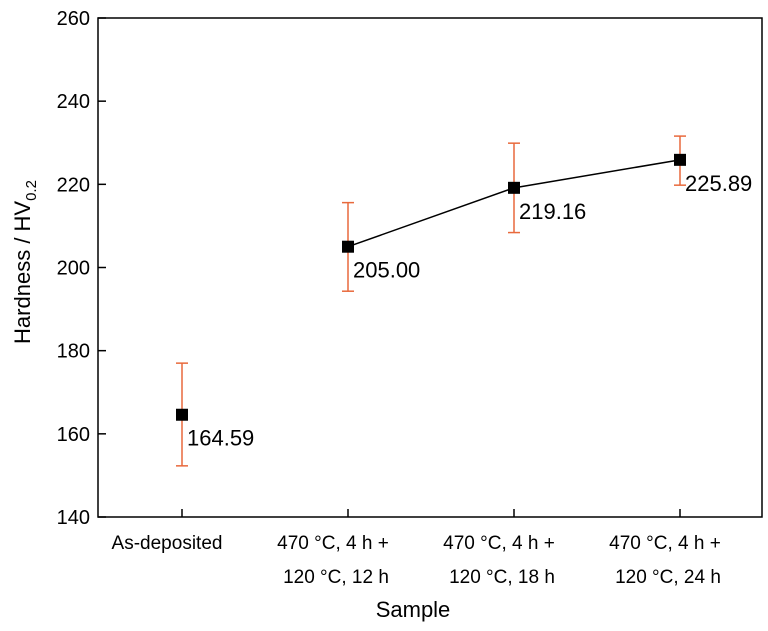 The width and height of the screenshot is (768, 631). I want to click on y-tick-label: 240, so click(73, 102).